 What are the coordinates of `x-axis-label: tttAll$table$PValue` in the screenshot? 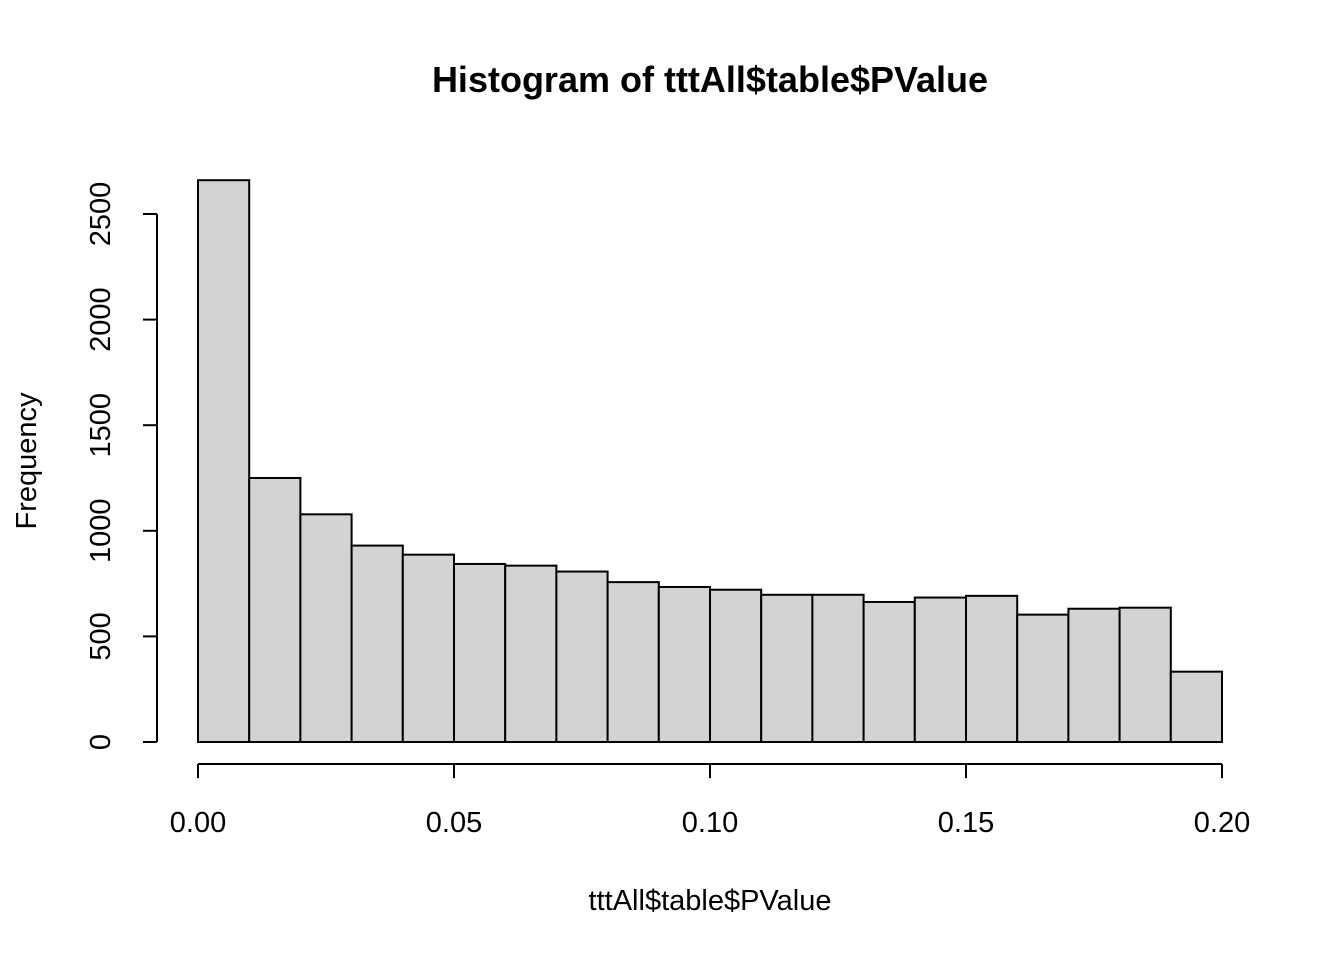 It's located at (710, 901).